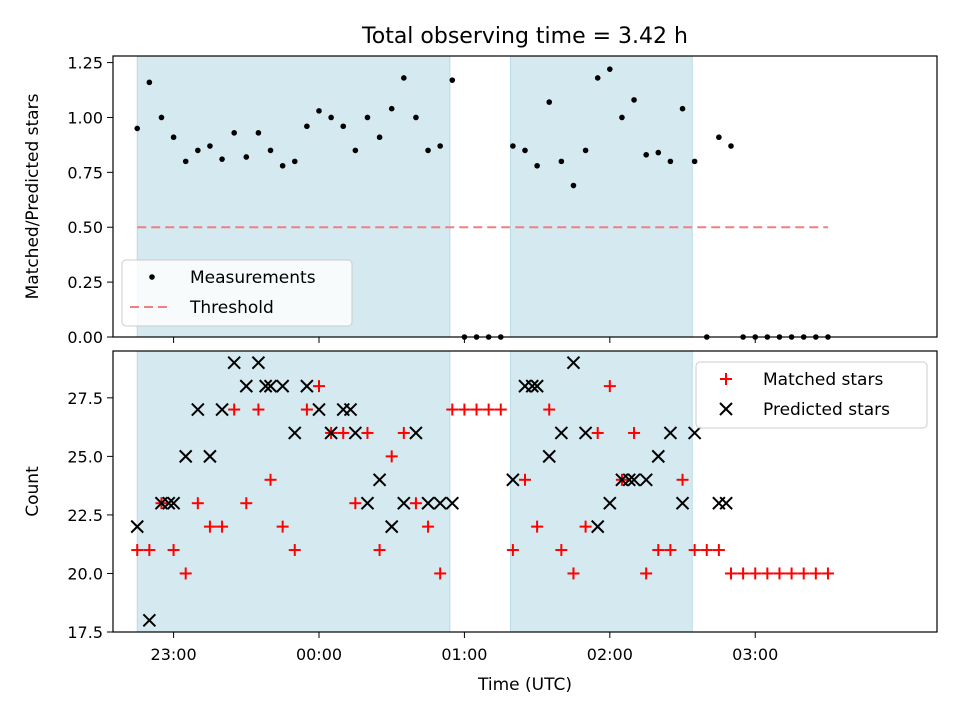 The height and width of the screenshot is (720, 960). What do you see at coordinates (85, 227) in the screenshot?
I see `y-tick-label: 0.50` at bounding box center [85, 227].